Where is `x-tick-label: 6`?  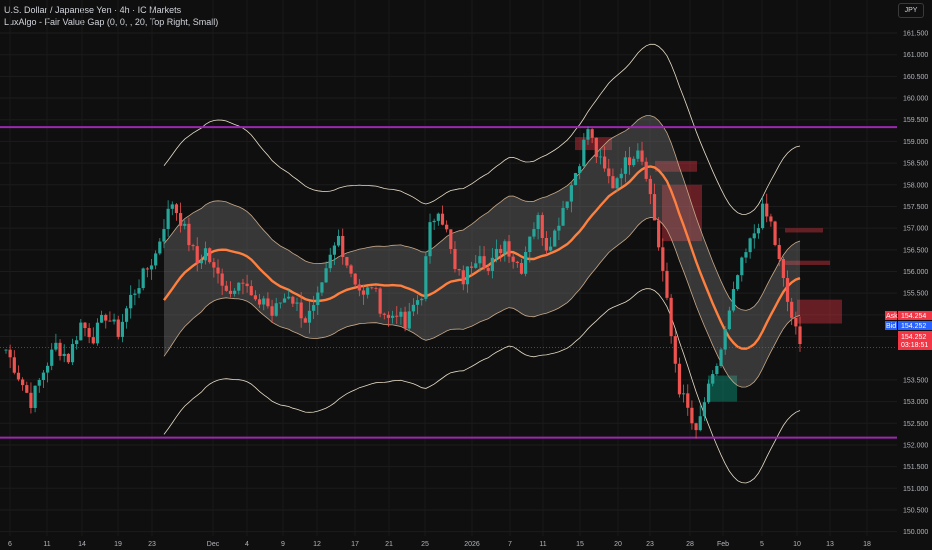 x-tick-label: 6 is located at coordinates (10, 544).